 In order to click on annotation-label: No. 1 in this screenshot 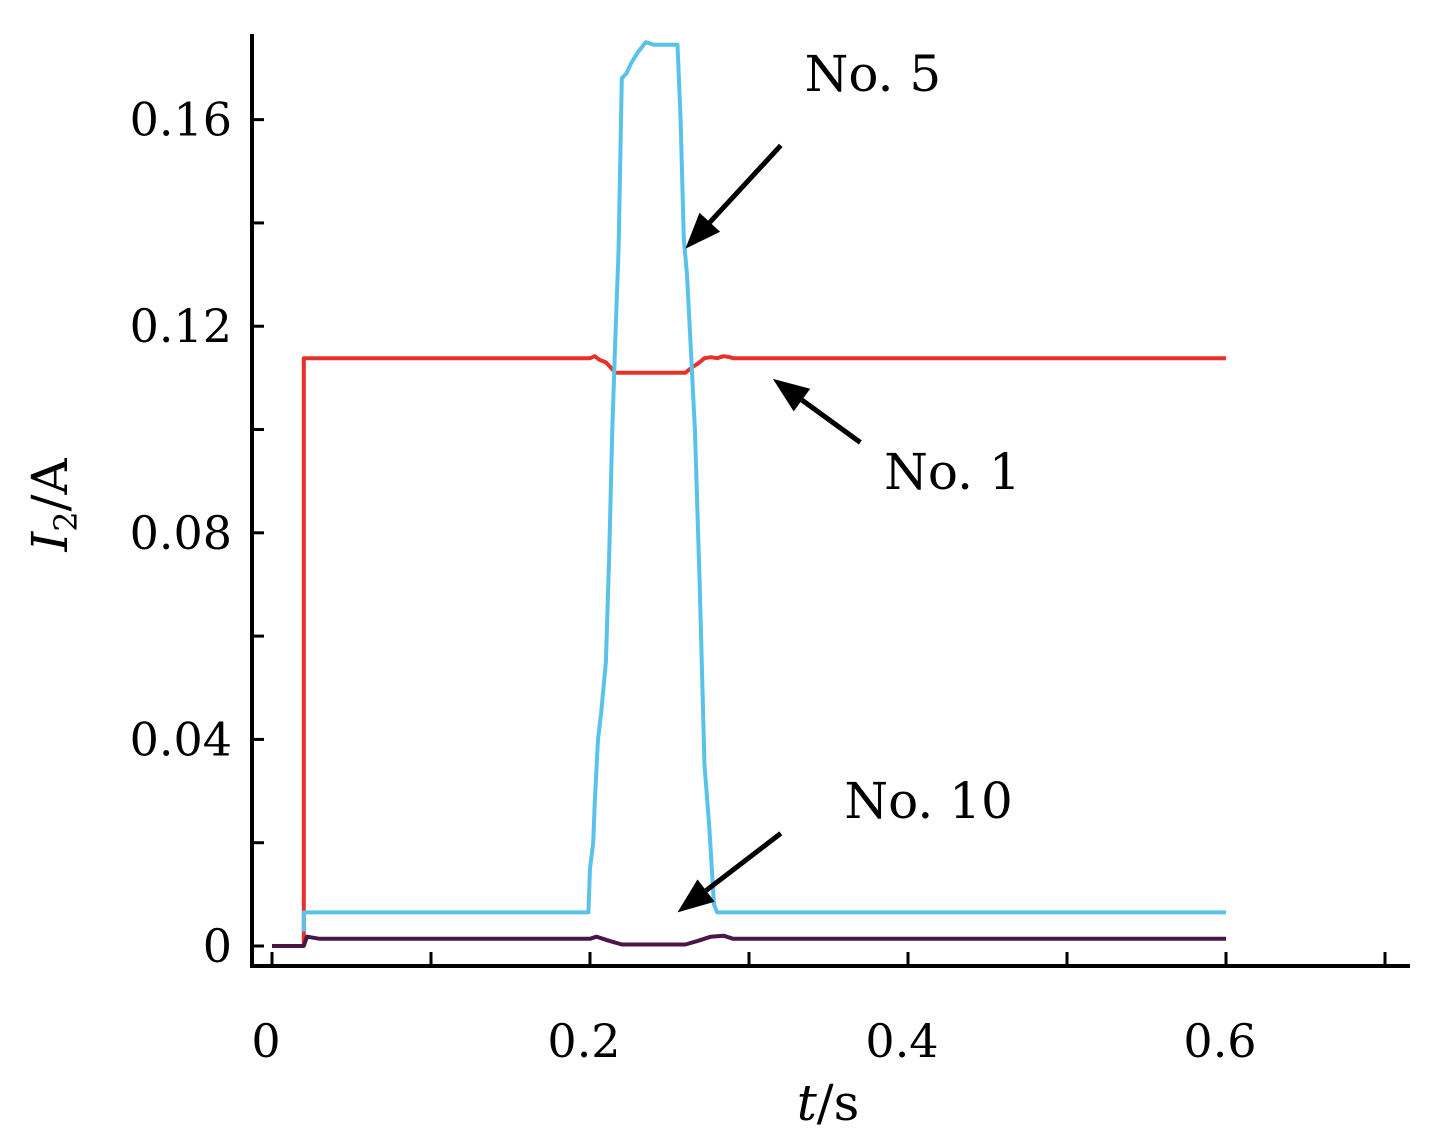, I will do `click(952, 472)`.